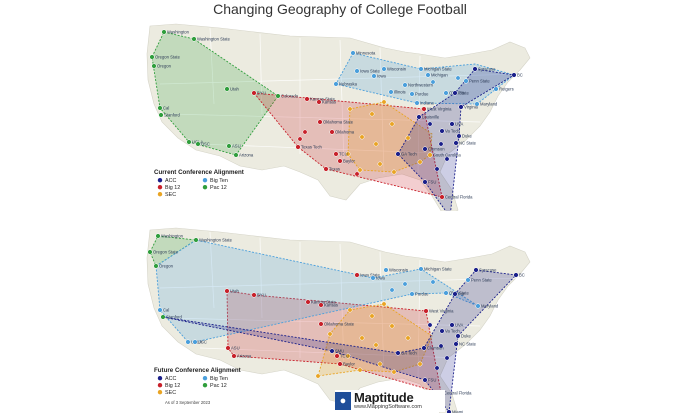  I want to click on school-label: Washington State, so click(216, 240).